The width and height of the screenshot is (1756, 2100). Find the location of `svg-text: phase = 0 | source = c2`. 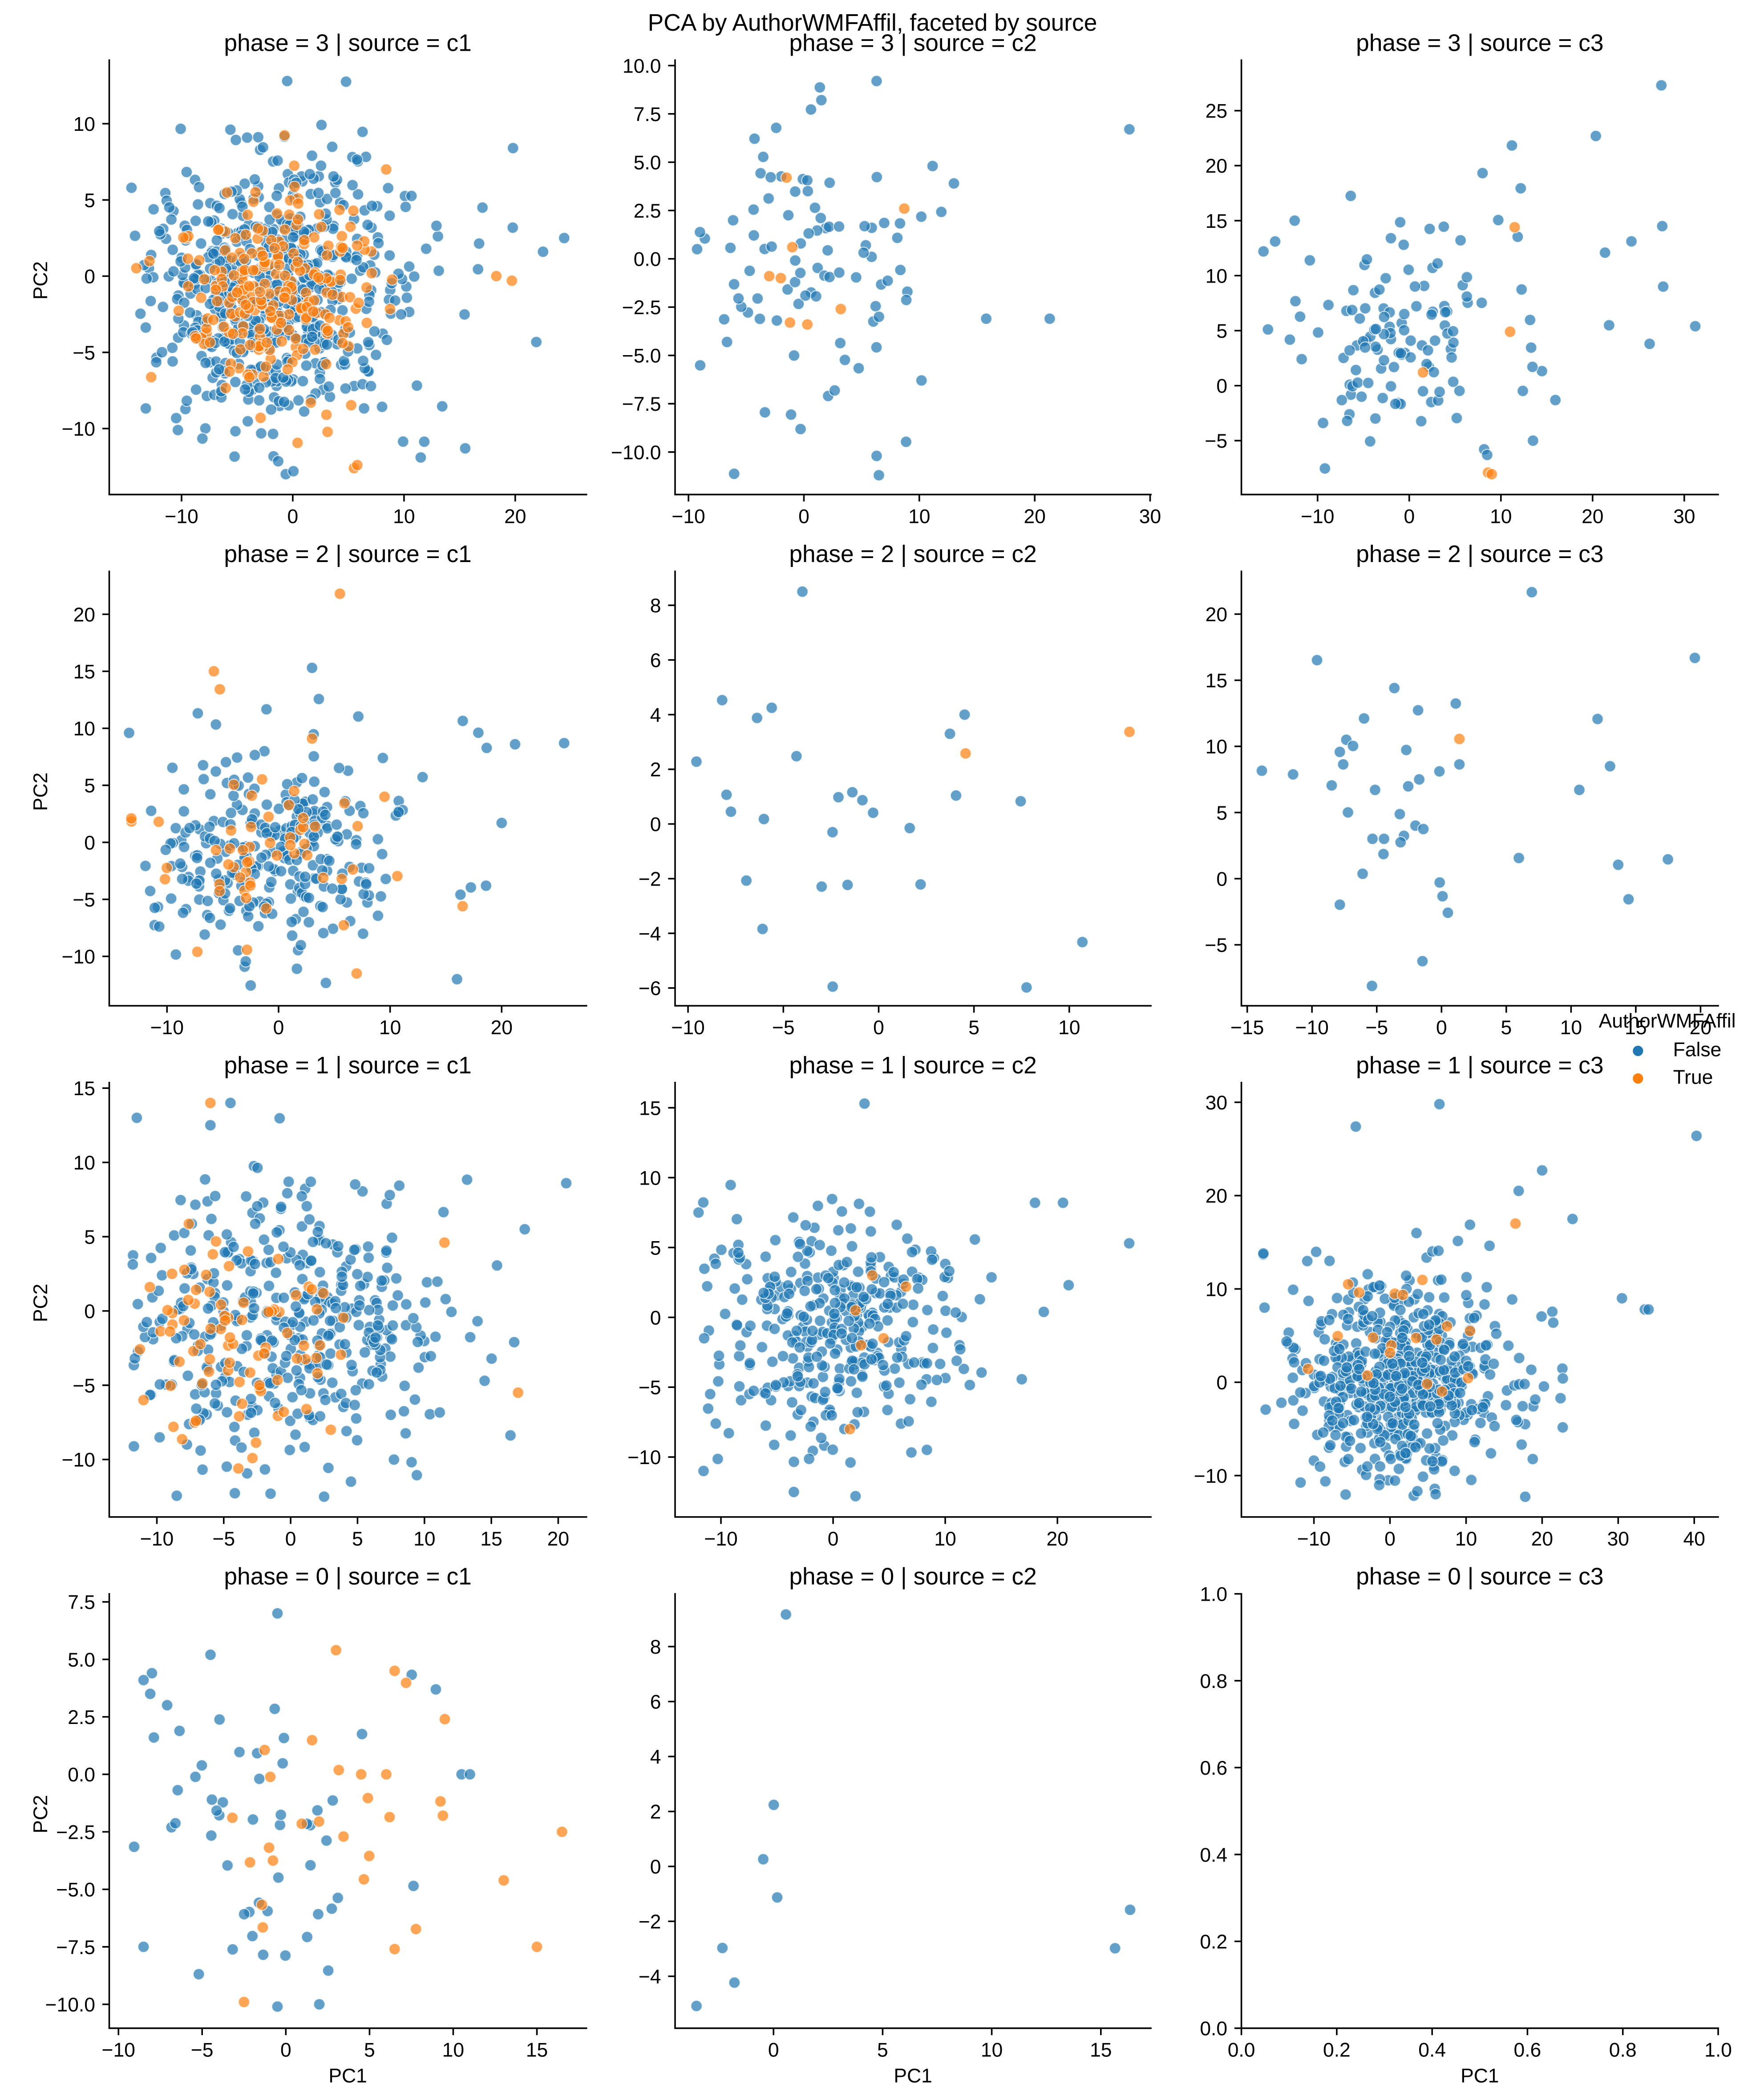

svg-text: phase = 0 | source = c2 is located at coordinates (912, 1577).